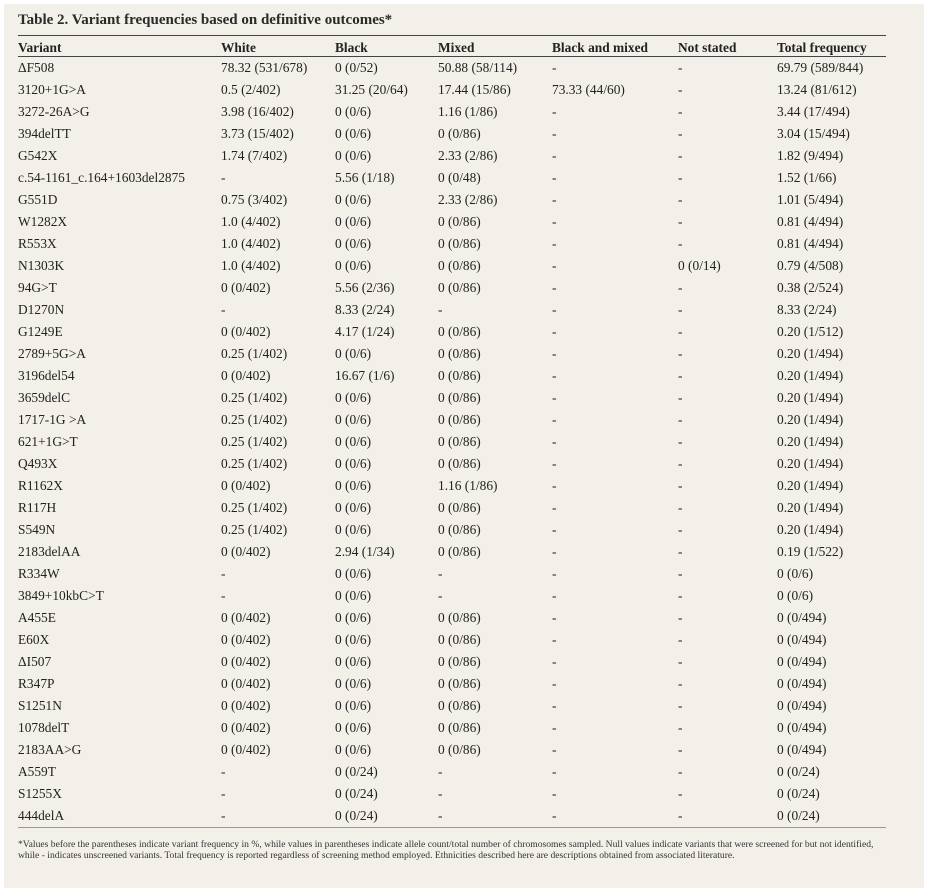 The width and height of the screenshot is (928, 896). What do you see at coordinates (615, 46) in the screenshot?
I see `header-black-and-mixed: Black and mixed` at bounding box center [615, 46].